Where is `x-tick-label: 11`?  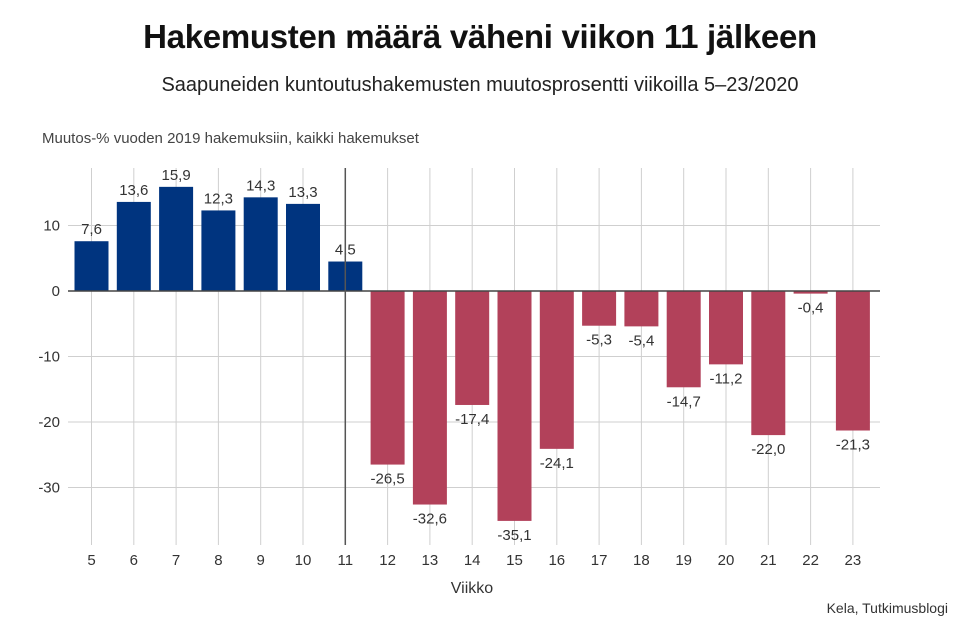
x-tick-label: 11 is located at coordinates (346, 560).